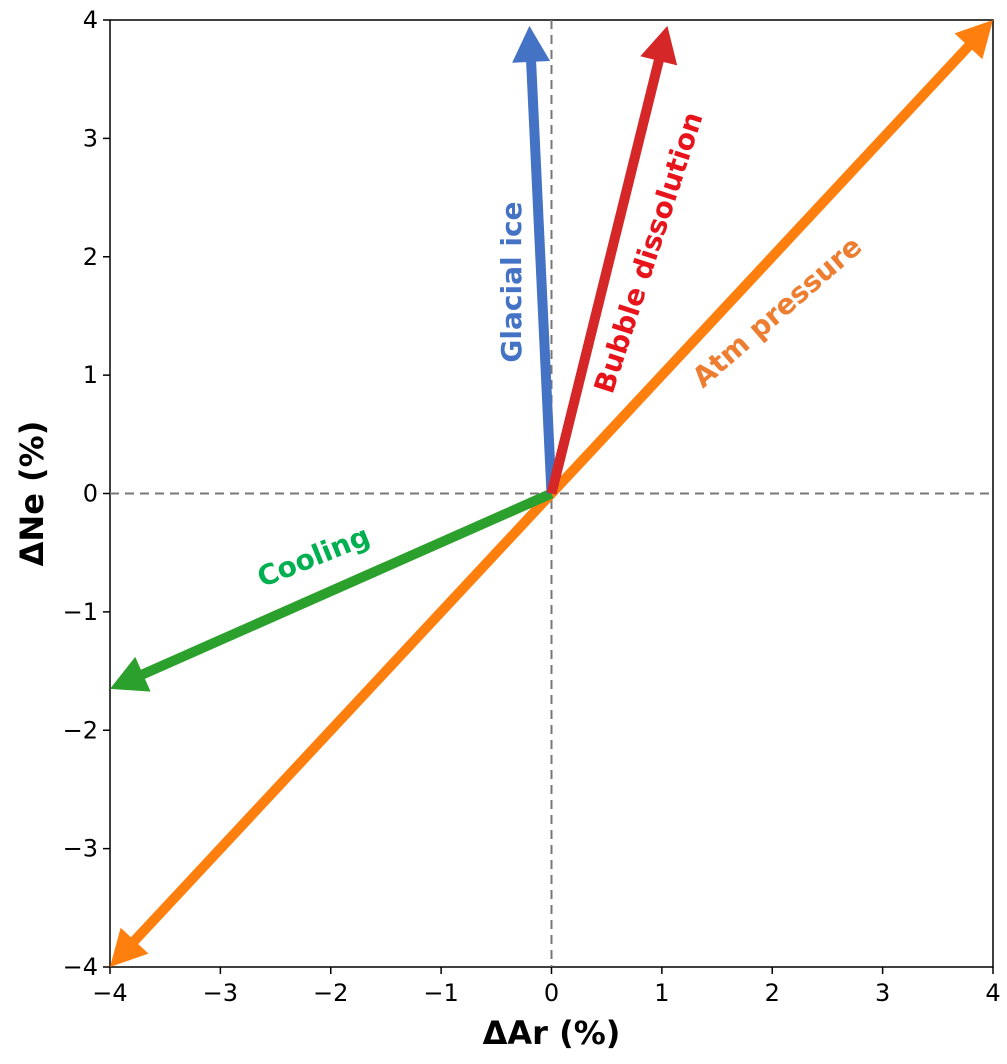  I want to click on x-tick-label: −1, so click(440, 993).